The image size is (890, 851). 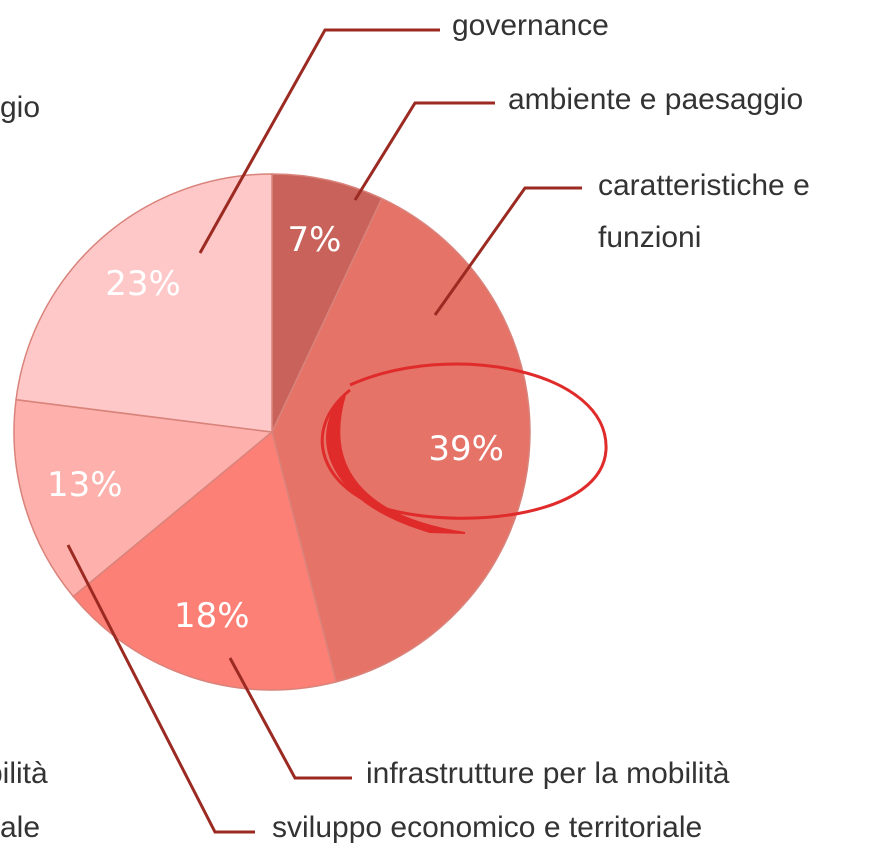 What do you see at coordinates (656, 99) in the screenshot?
I see `label: ambiente e paesaggio` at bounding box center [656, 99].